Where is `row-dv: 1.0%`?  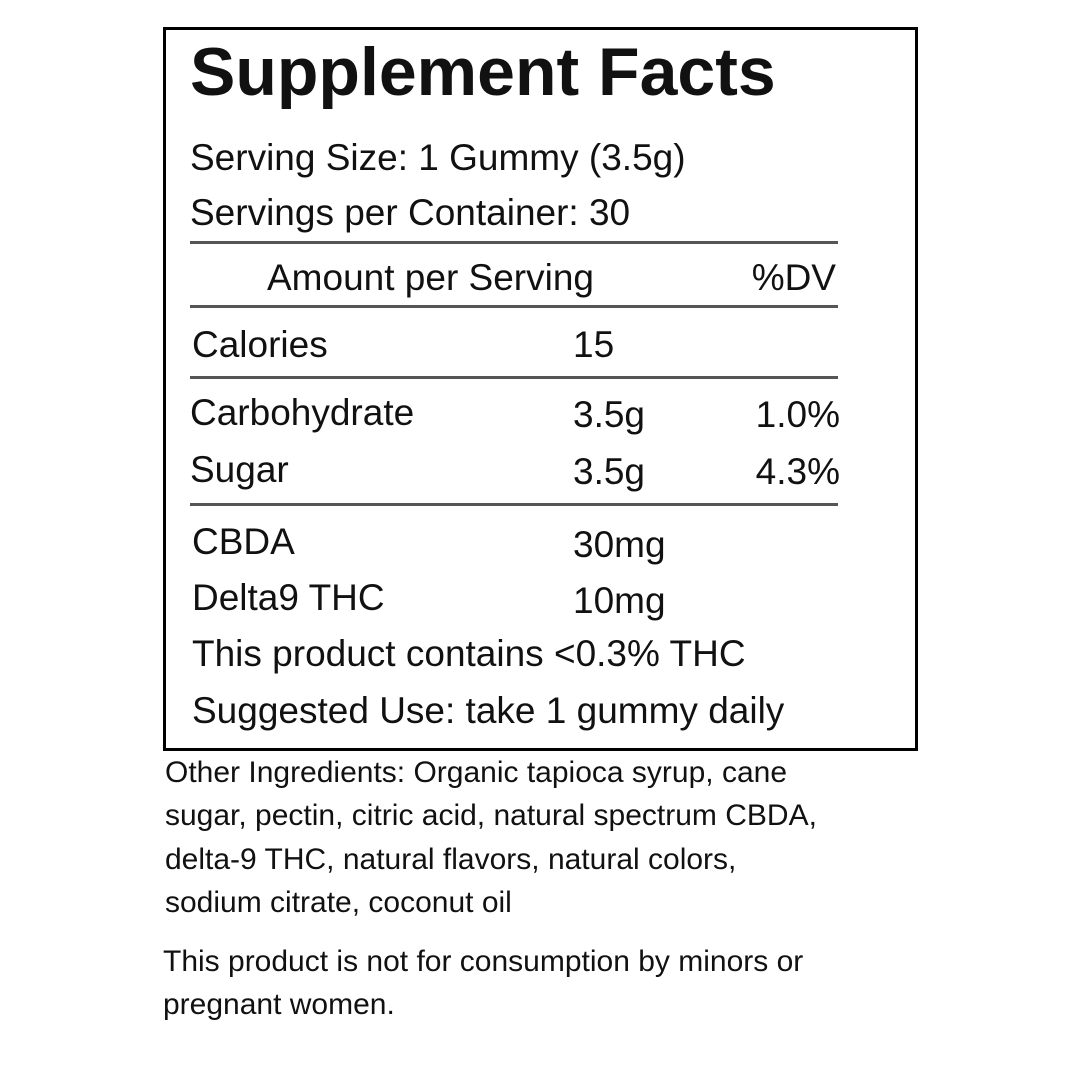 row-dv: 1.0% is located at coordinates (797, 414).